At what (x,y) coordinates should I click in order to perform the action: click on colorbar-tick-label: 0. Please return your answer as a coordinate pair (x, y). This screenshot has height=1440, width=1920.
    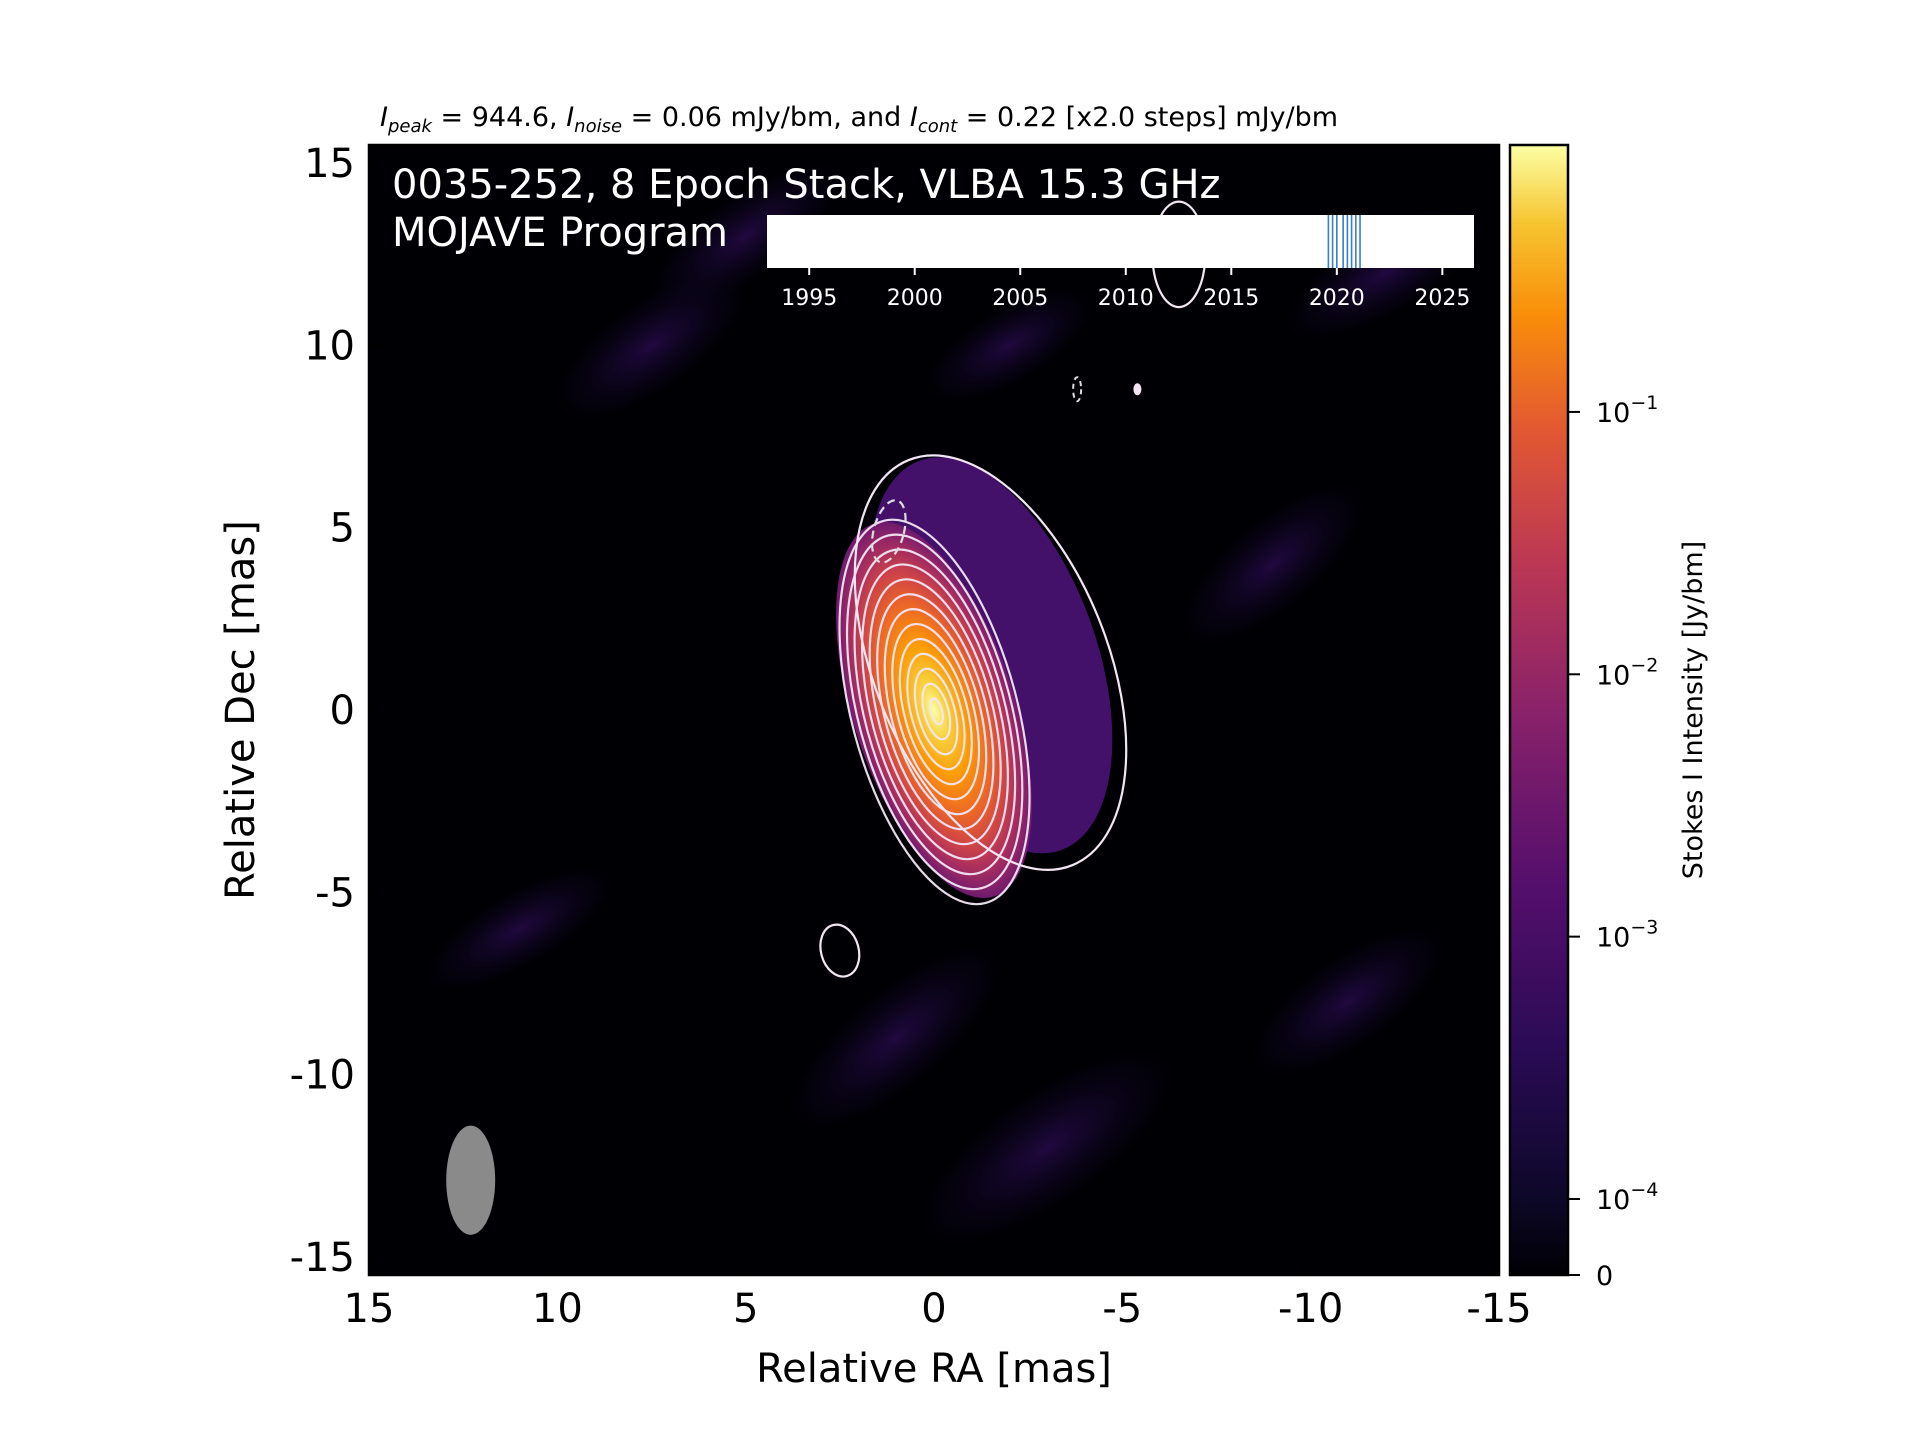
    Looking at the image, I should click on (1604, 1276).